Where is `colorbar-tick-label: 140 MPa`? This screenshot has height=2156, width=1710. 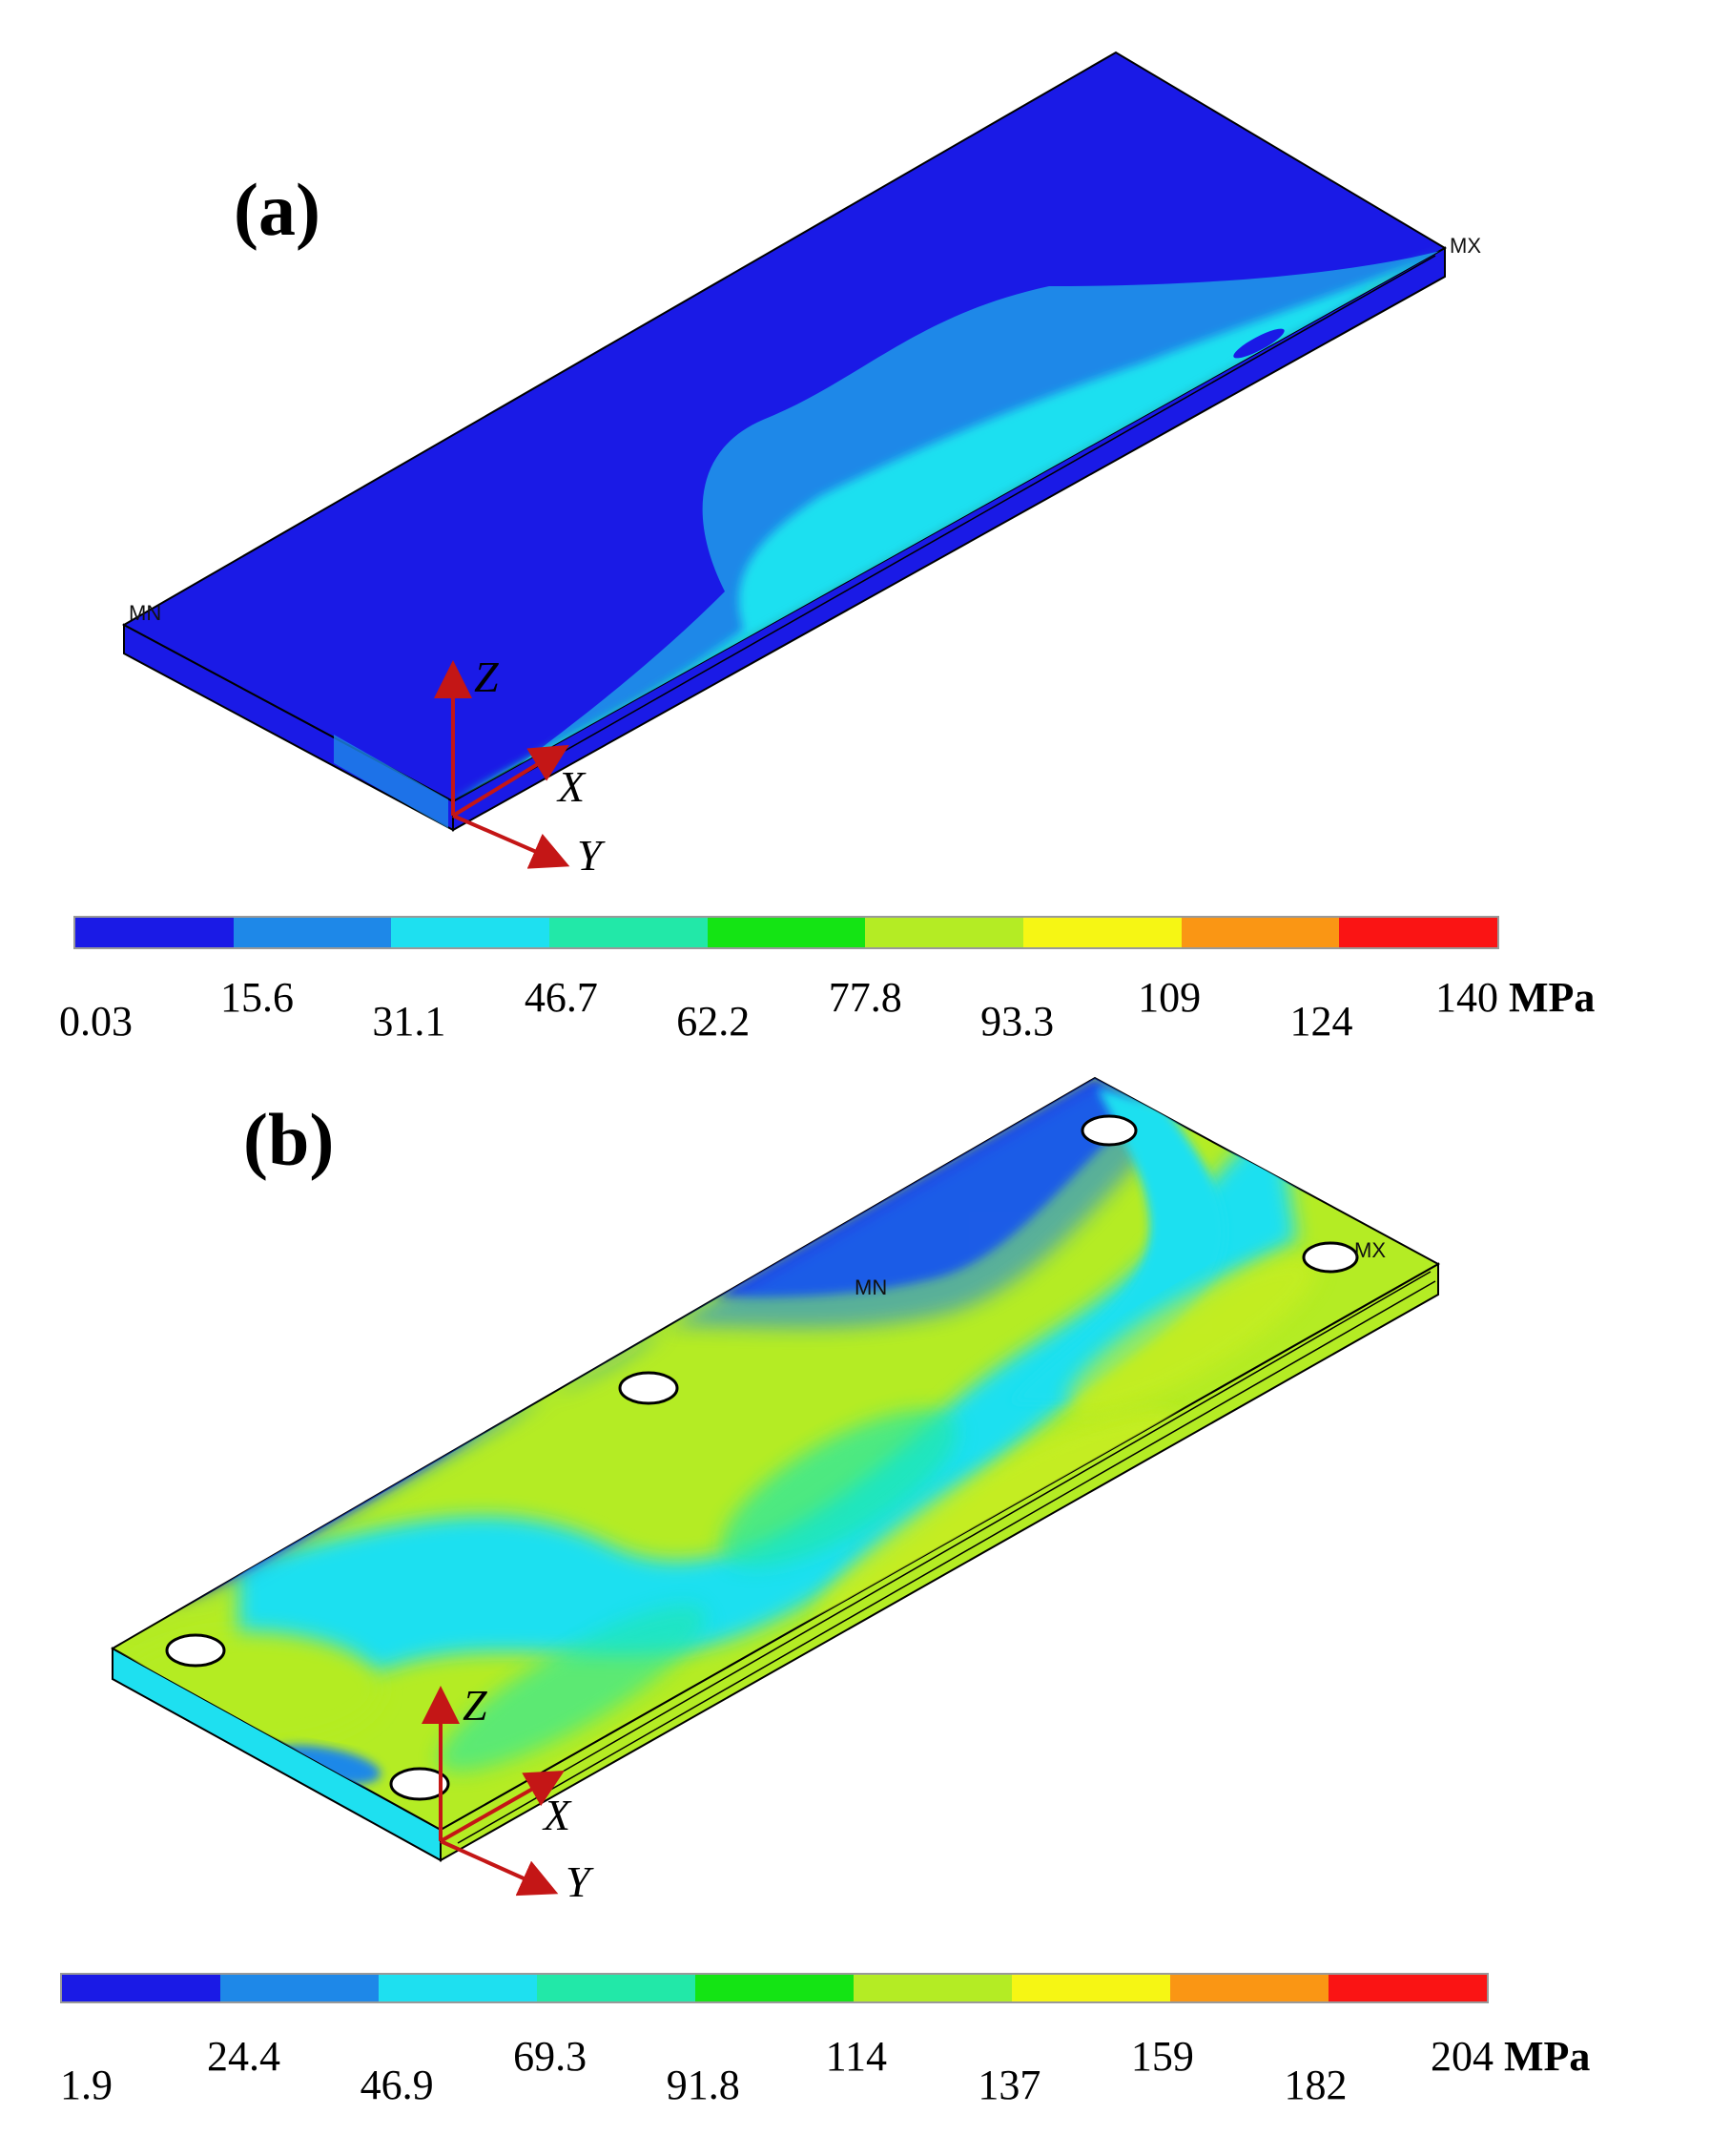
colorbar-tick-label: 140 MPa is located at coordinates (1516, 997).